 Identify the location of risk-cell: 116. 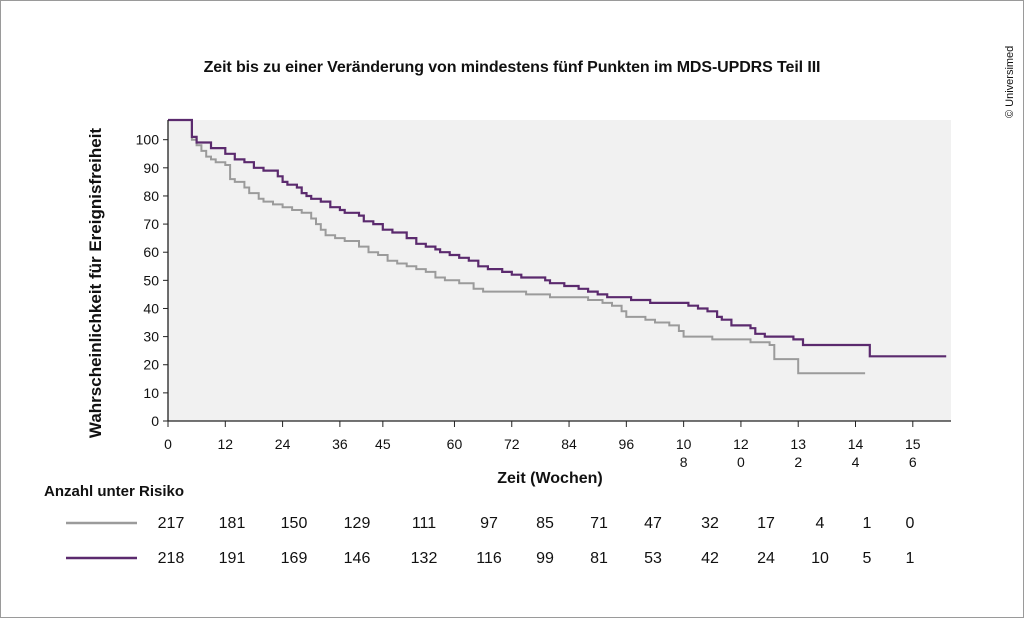
(489, 558).